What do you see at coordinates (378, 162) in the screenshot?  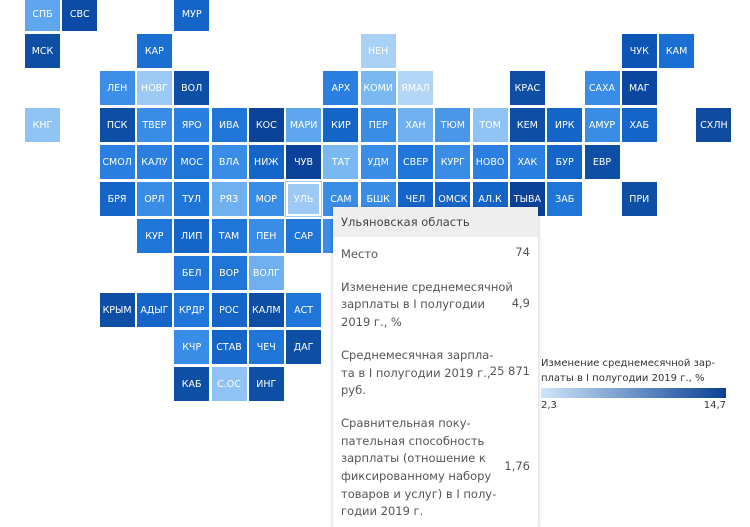 I see `region-tile: УДМ` at bounding box center [378, 162].